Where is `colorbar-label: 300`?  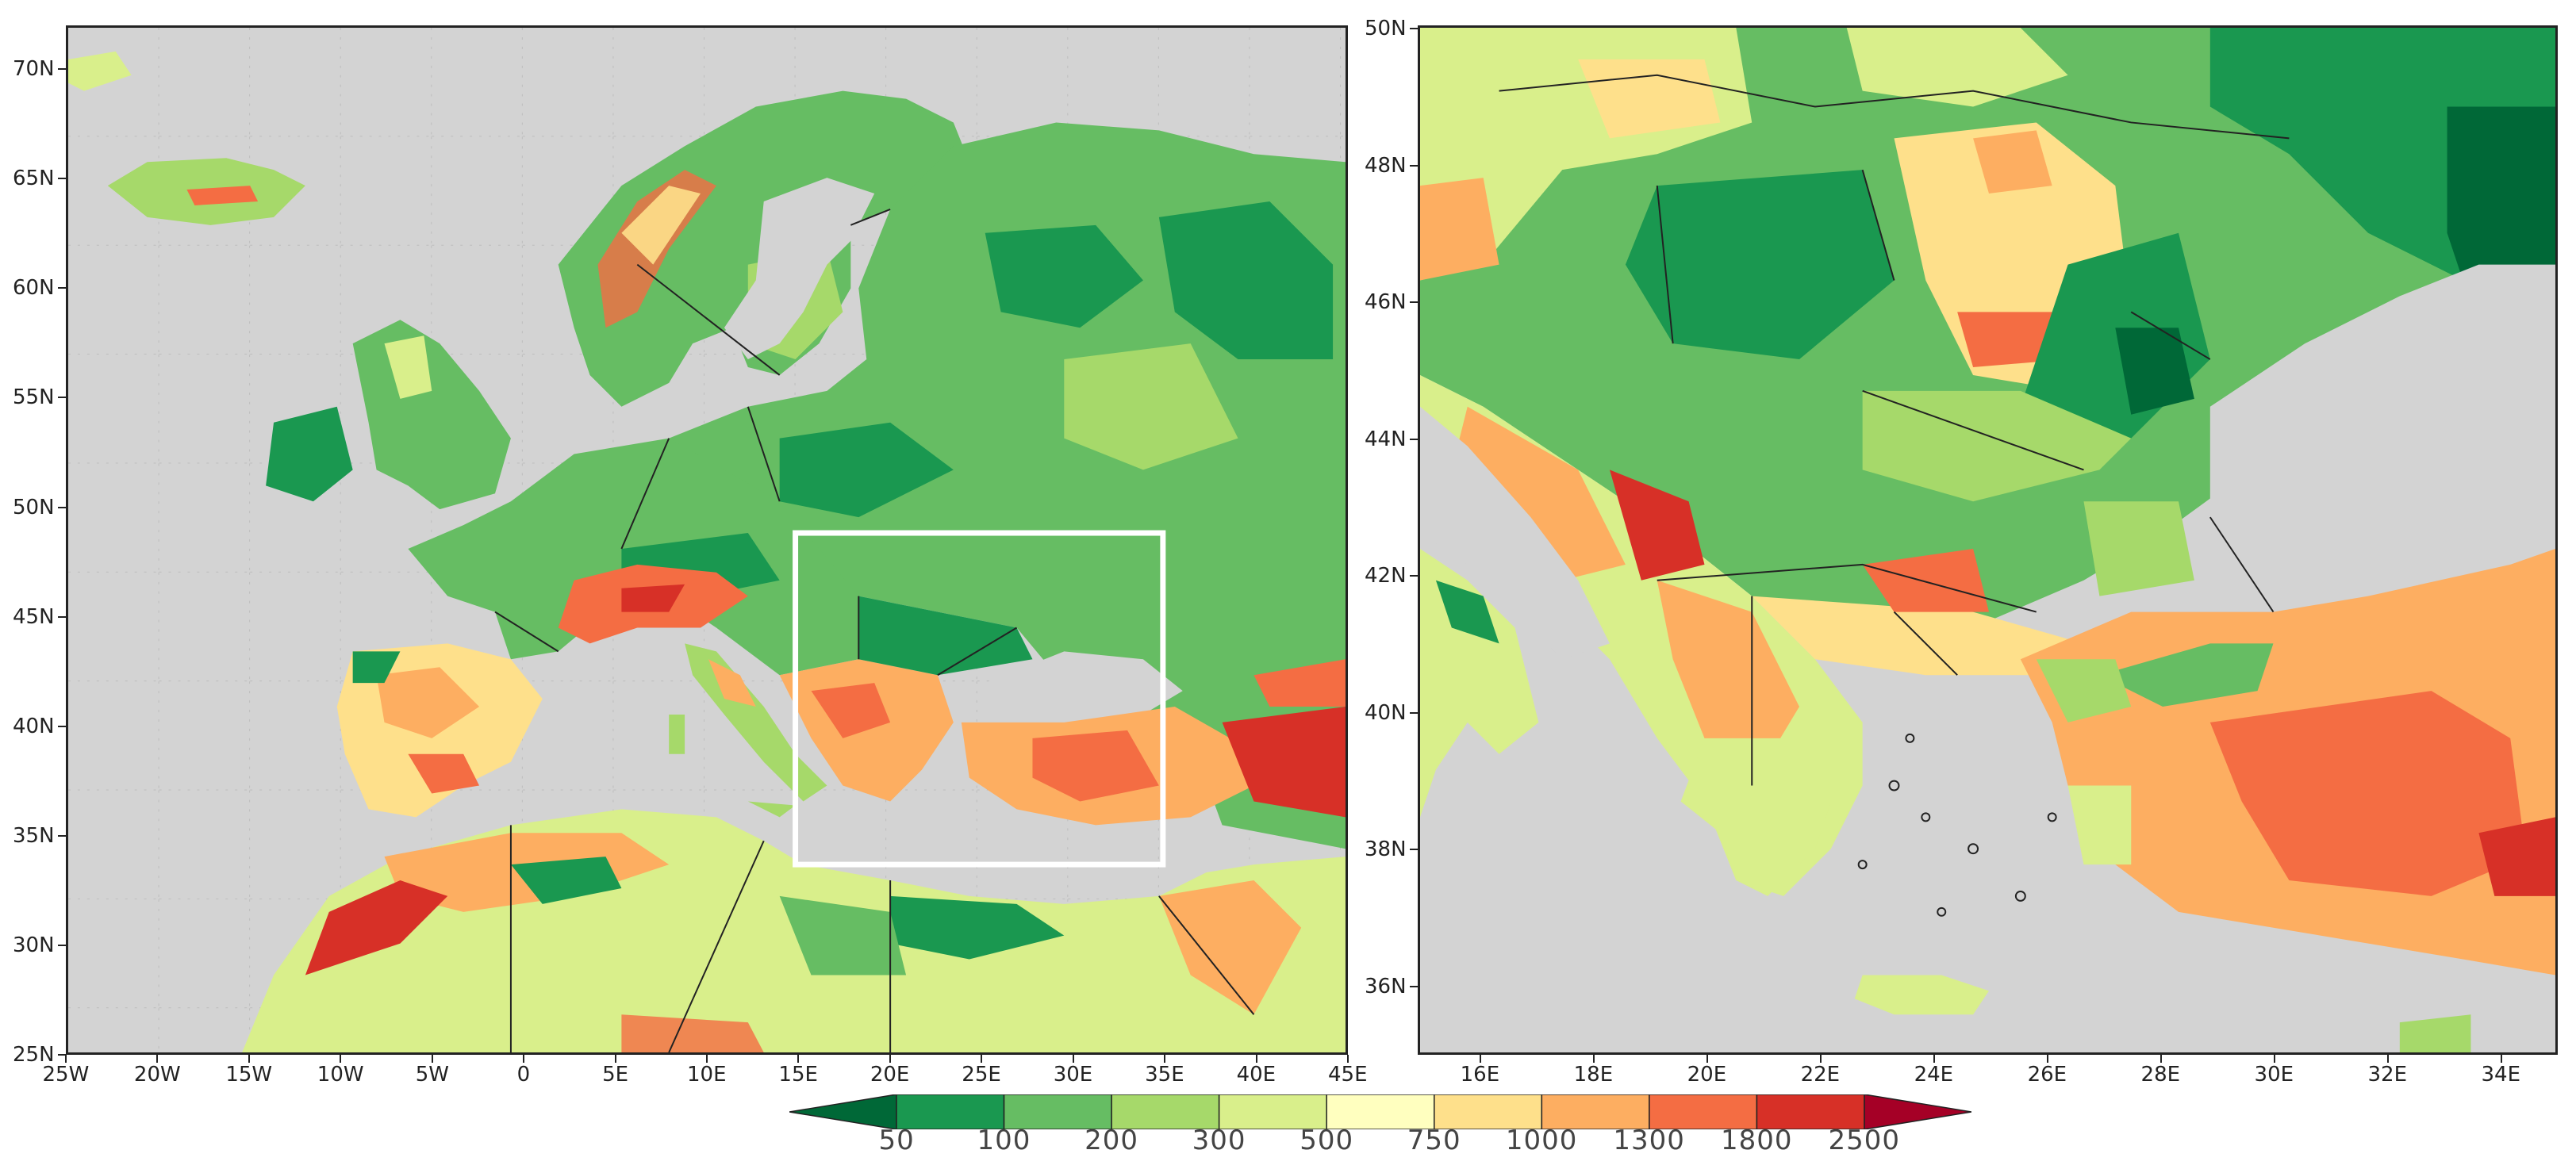 colorbar-label: 300 is located at coordinates (1219, 1140).